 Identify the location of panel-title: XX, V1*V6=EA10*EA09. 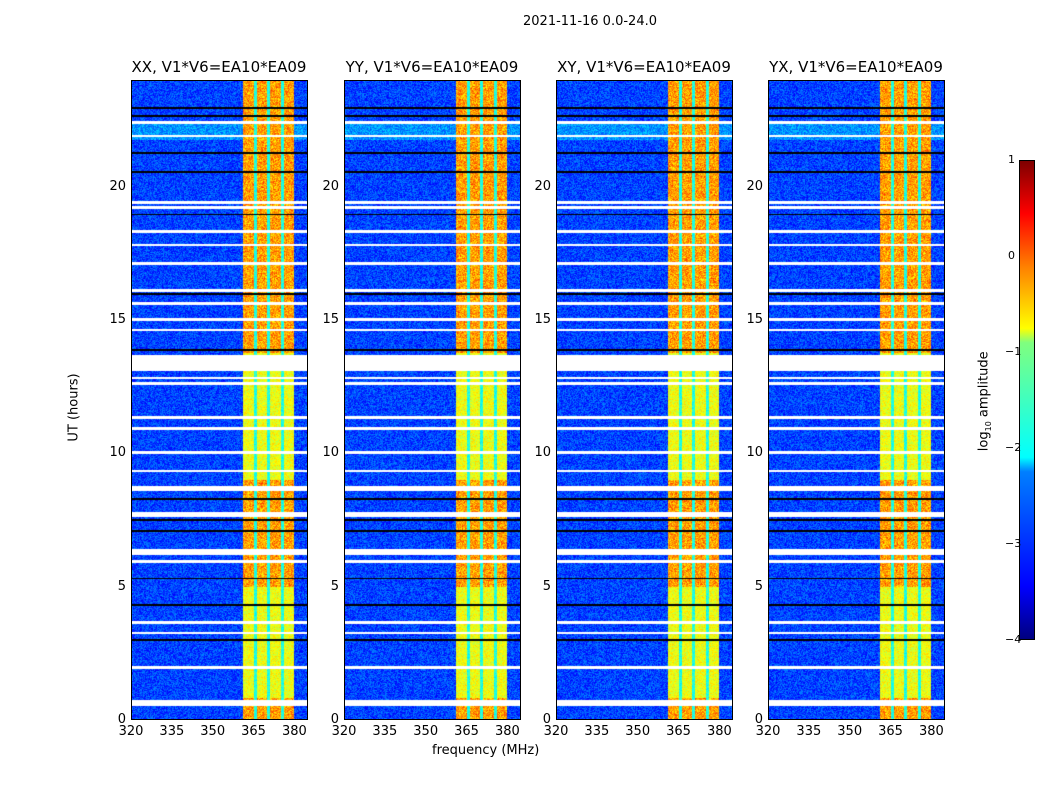
(219, 67).